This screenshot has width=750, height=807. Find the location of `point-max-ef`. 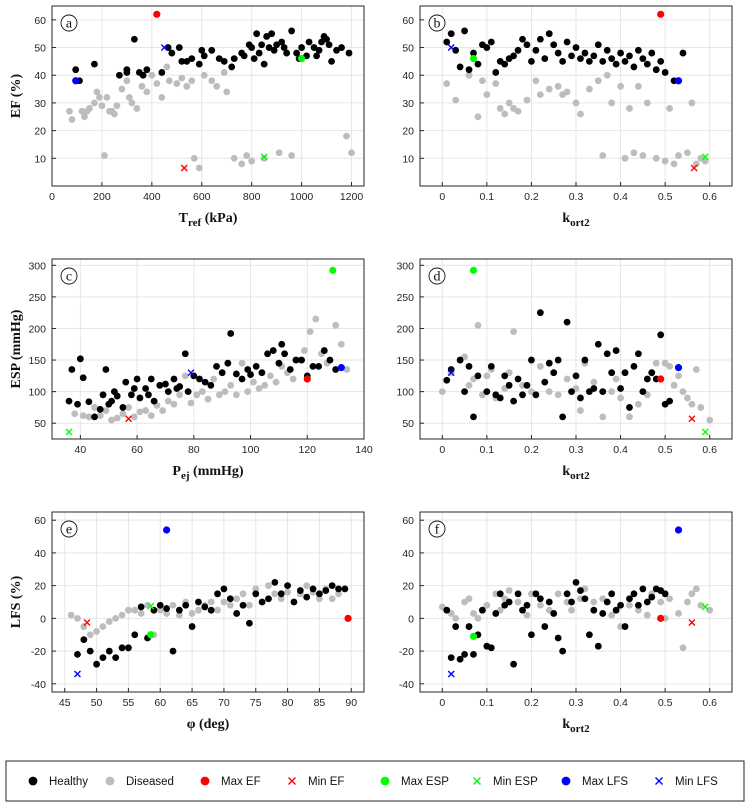

point-max-ef is located at coordinates (307, 379).